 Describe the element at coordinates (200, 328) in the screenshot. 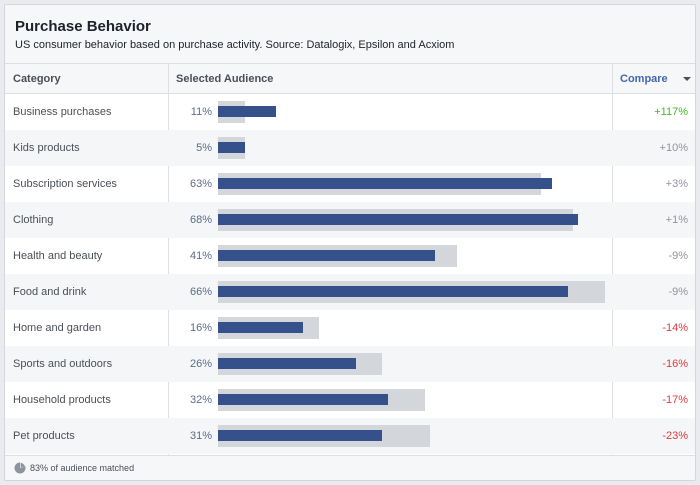

I see `row-selected-percent: 16%` at that location.